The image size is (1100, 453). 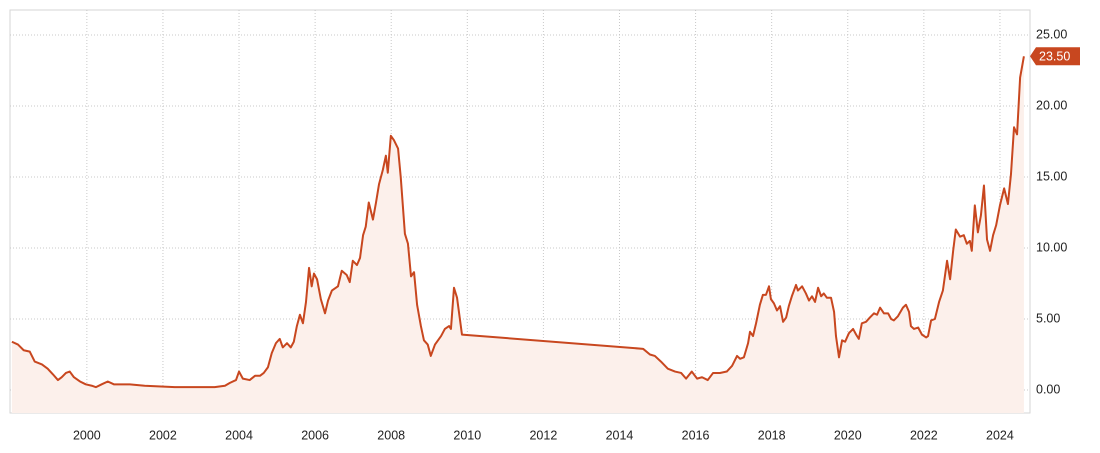 I want to click on last-value-label: 23.50, so click(x=1054, y=57).